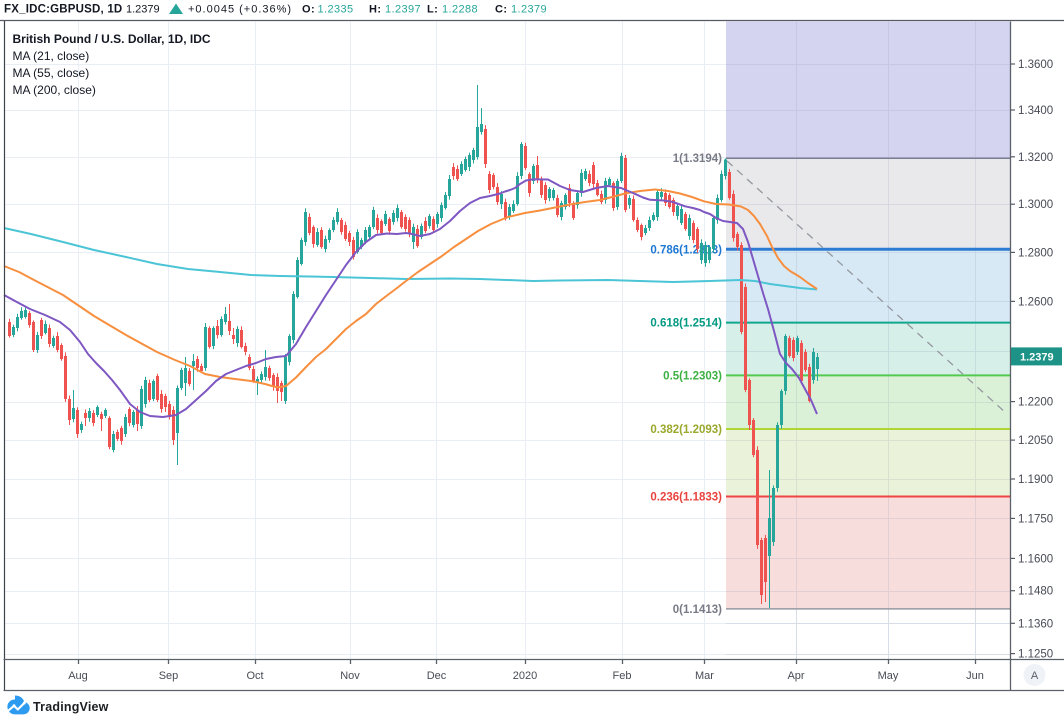 The height and width of the screenshot is (722, 1064). Describe the element at coordinates (622, 676) in the screenshot. I see `svg-text: Feb` at that location.